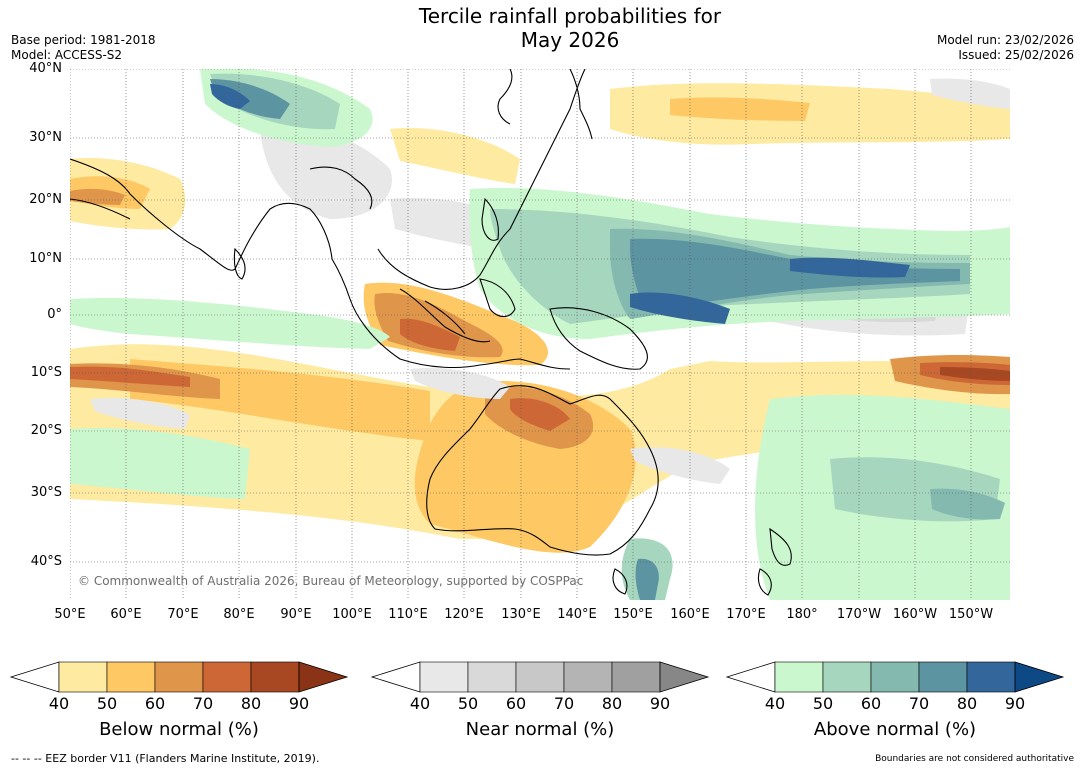 The image size is (1085, 770). Describe the element at coordinates (45, 199) in the screenshot. I see `latitude-label: 20°N` at that location.